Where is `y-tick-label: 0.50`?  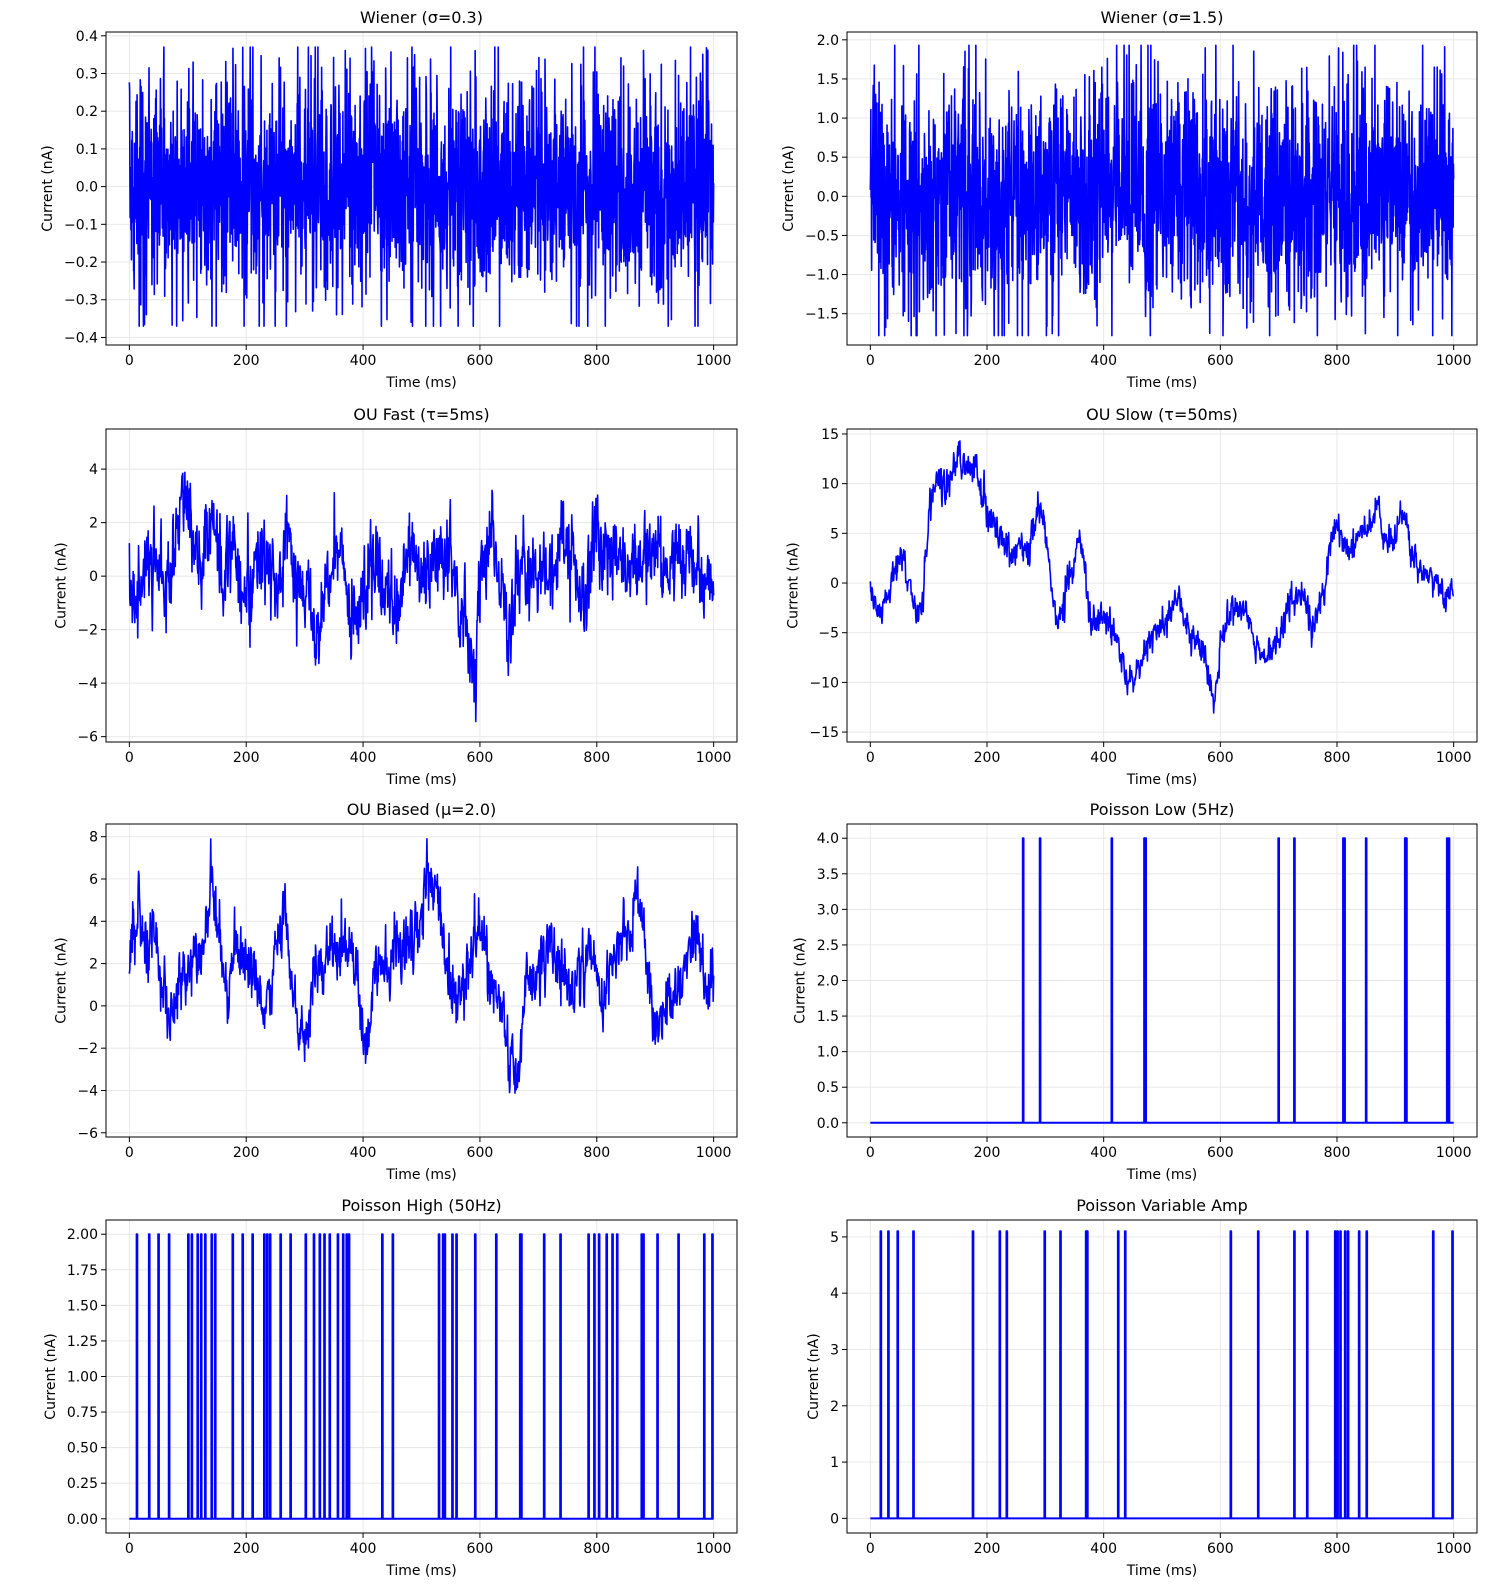
y-tick-label: 0.50 is located at coordinates (82, 1449).